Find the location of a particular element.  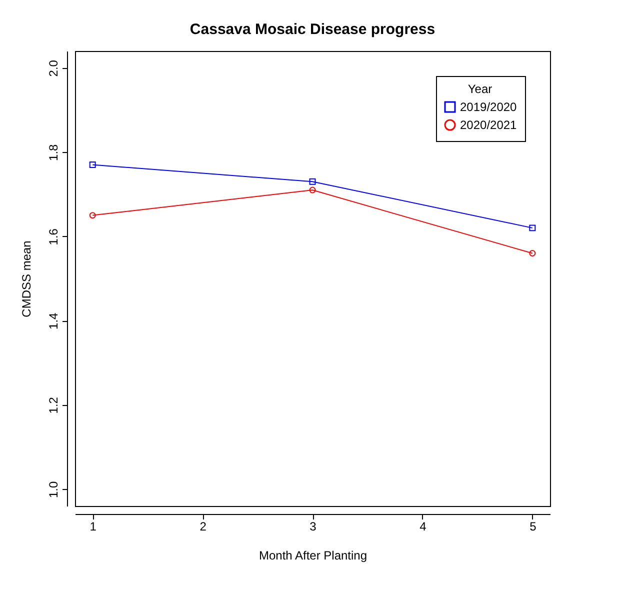

legend-label: 2019/2020 is located at coordinates (489, 107).